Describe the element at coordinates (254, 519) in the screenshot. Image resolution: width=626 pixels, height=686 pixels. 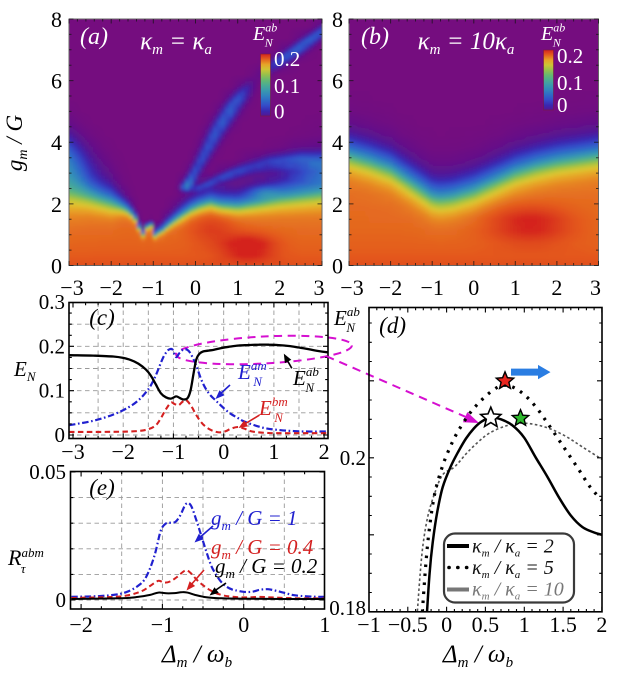
I see `svg-text: gm / G = 1` at that location.